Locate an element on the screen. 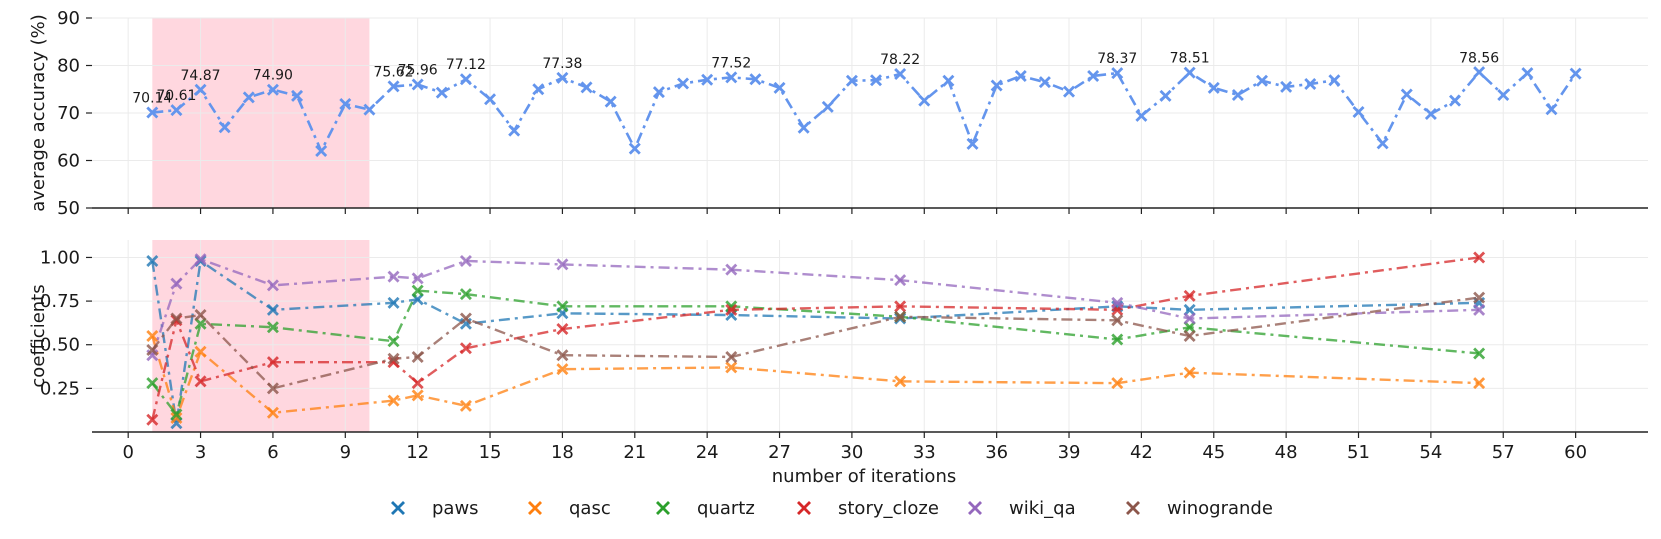 This screenshot has height=539, width=1661. accuracy-annotation: 77.38 is located at coordinates (562, 64).